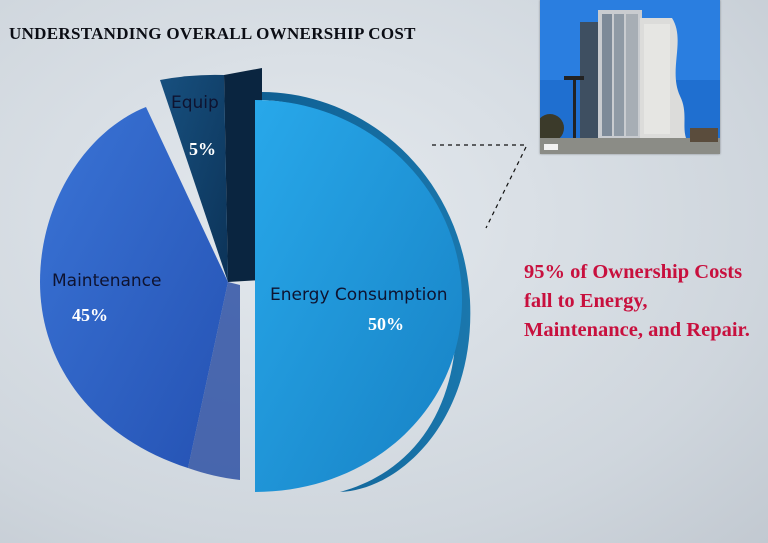 This screenshot has height=543, width=768. I want to click on label-maintenance: Maintenance, so click(106, 281).